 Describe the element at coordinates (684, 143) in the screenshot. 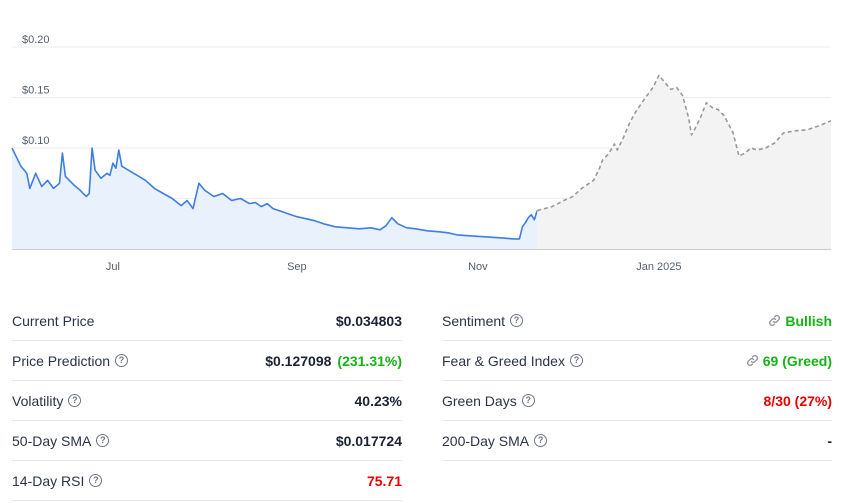

I see `forecast-line` at that location.